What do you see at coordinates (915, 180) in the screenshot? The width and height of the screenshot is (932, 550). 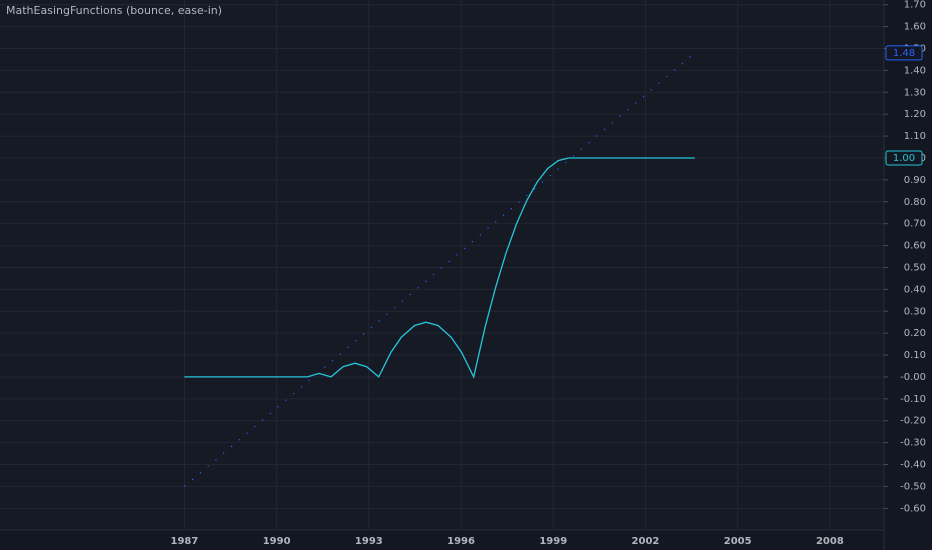 I see `y-tick-label: 0.90` at bounding box center [915, 180].